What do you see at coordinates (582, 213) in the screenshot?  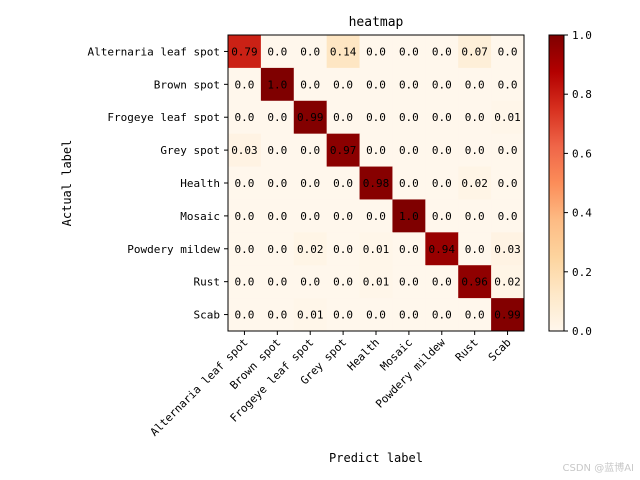 I see `colorbar-tick-label: 0.4` at bounding box center [582, 213].